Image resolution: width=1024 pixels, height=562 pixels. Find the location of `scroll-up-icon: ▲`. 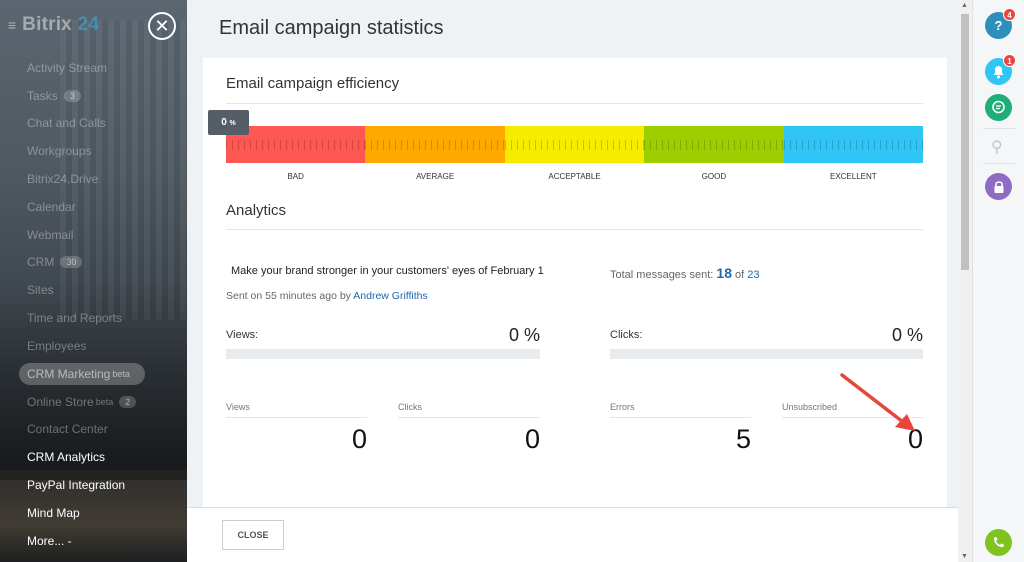

scroll-up-icon: ▲ is located at coordinates (964, 5).